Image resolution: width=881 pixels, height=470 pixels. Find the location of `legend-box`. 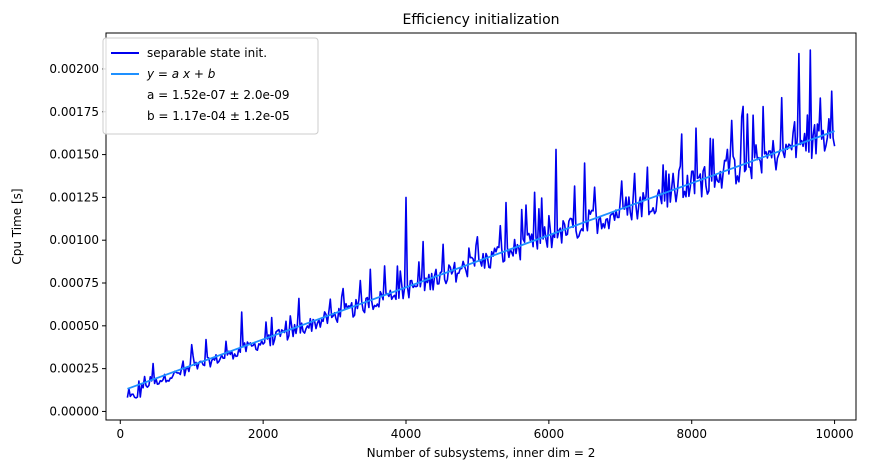

legend-box is located at coordinates (210, 86).